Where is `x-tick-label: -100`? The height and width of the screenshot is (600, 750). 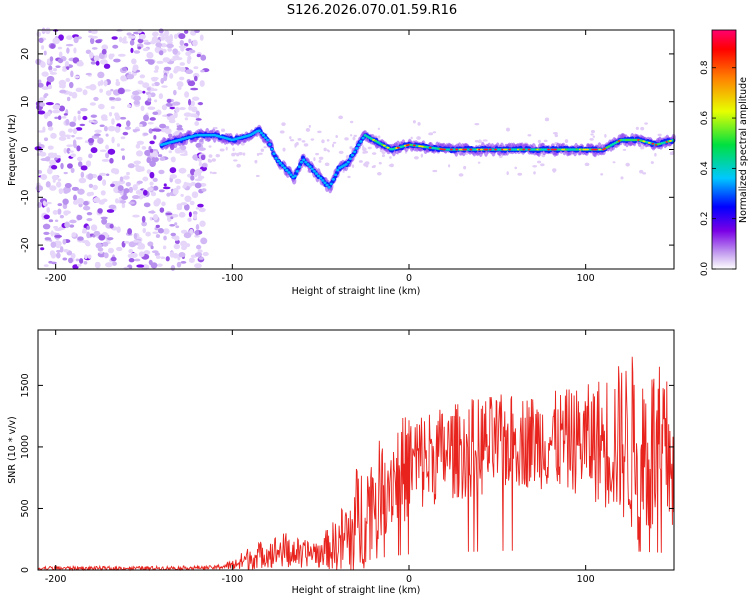
x-tick-label: -100 is located at coordinates (233, 278).